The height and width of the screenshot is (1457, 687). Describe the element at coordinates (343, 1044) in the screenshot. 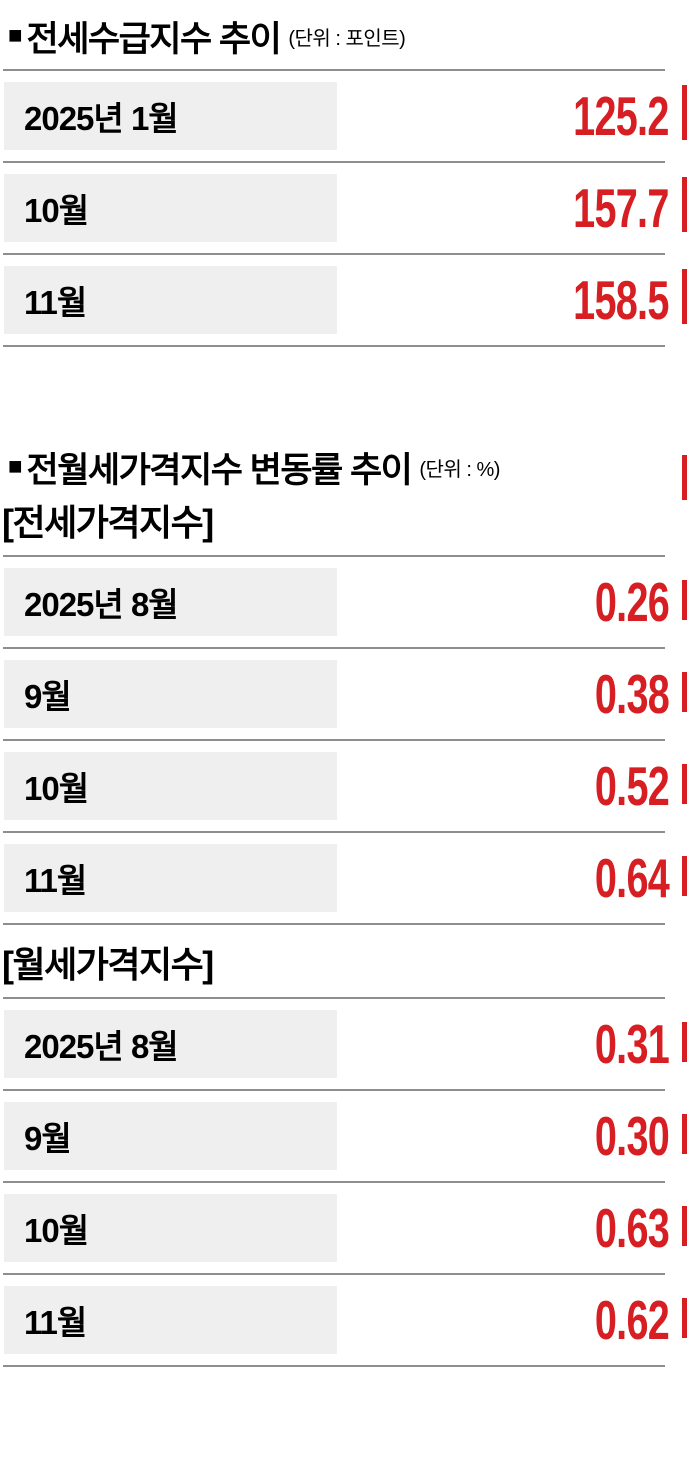

I see `table-row: 2025년 8월 0.31` at that location.